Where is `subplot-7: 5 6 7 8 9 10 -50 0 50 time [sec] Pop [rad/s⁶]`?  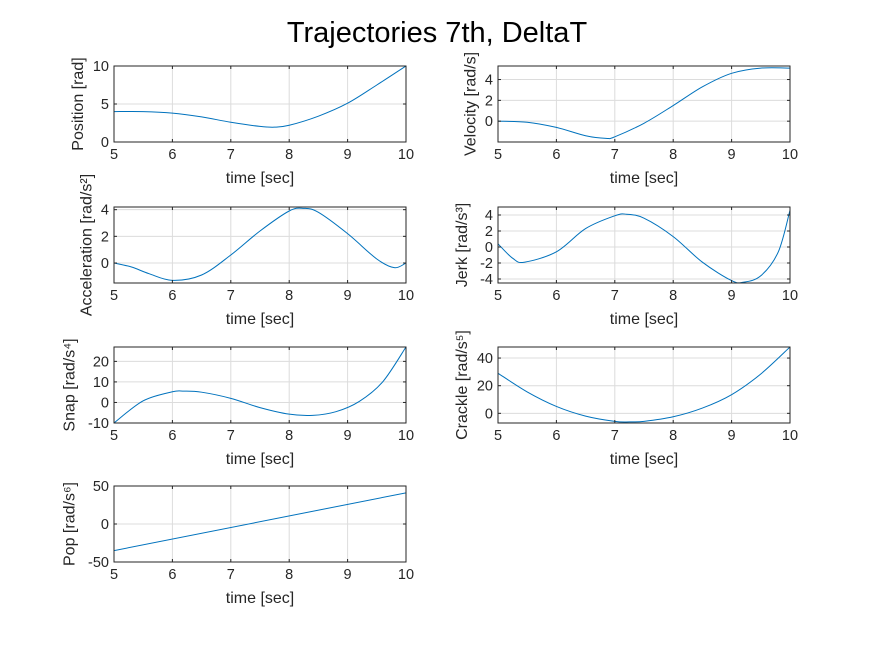 subplot-7: 5 6 7 8 9 10 -50 0 50 time [sec] Pop [rad/s⁶] is located at coordinates (238, 543).